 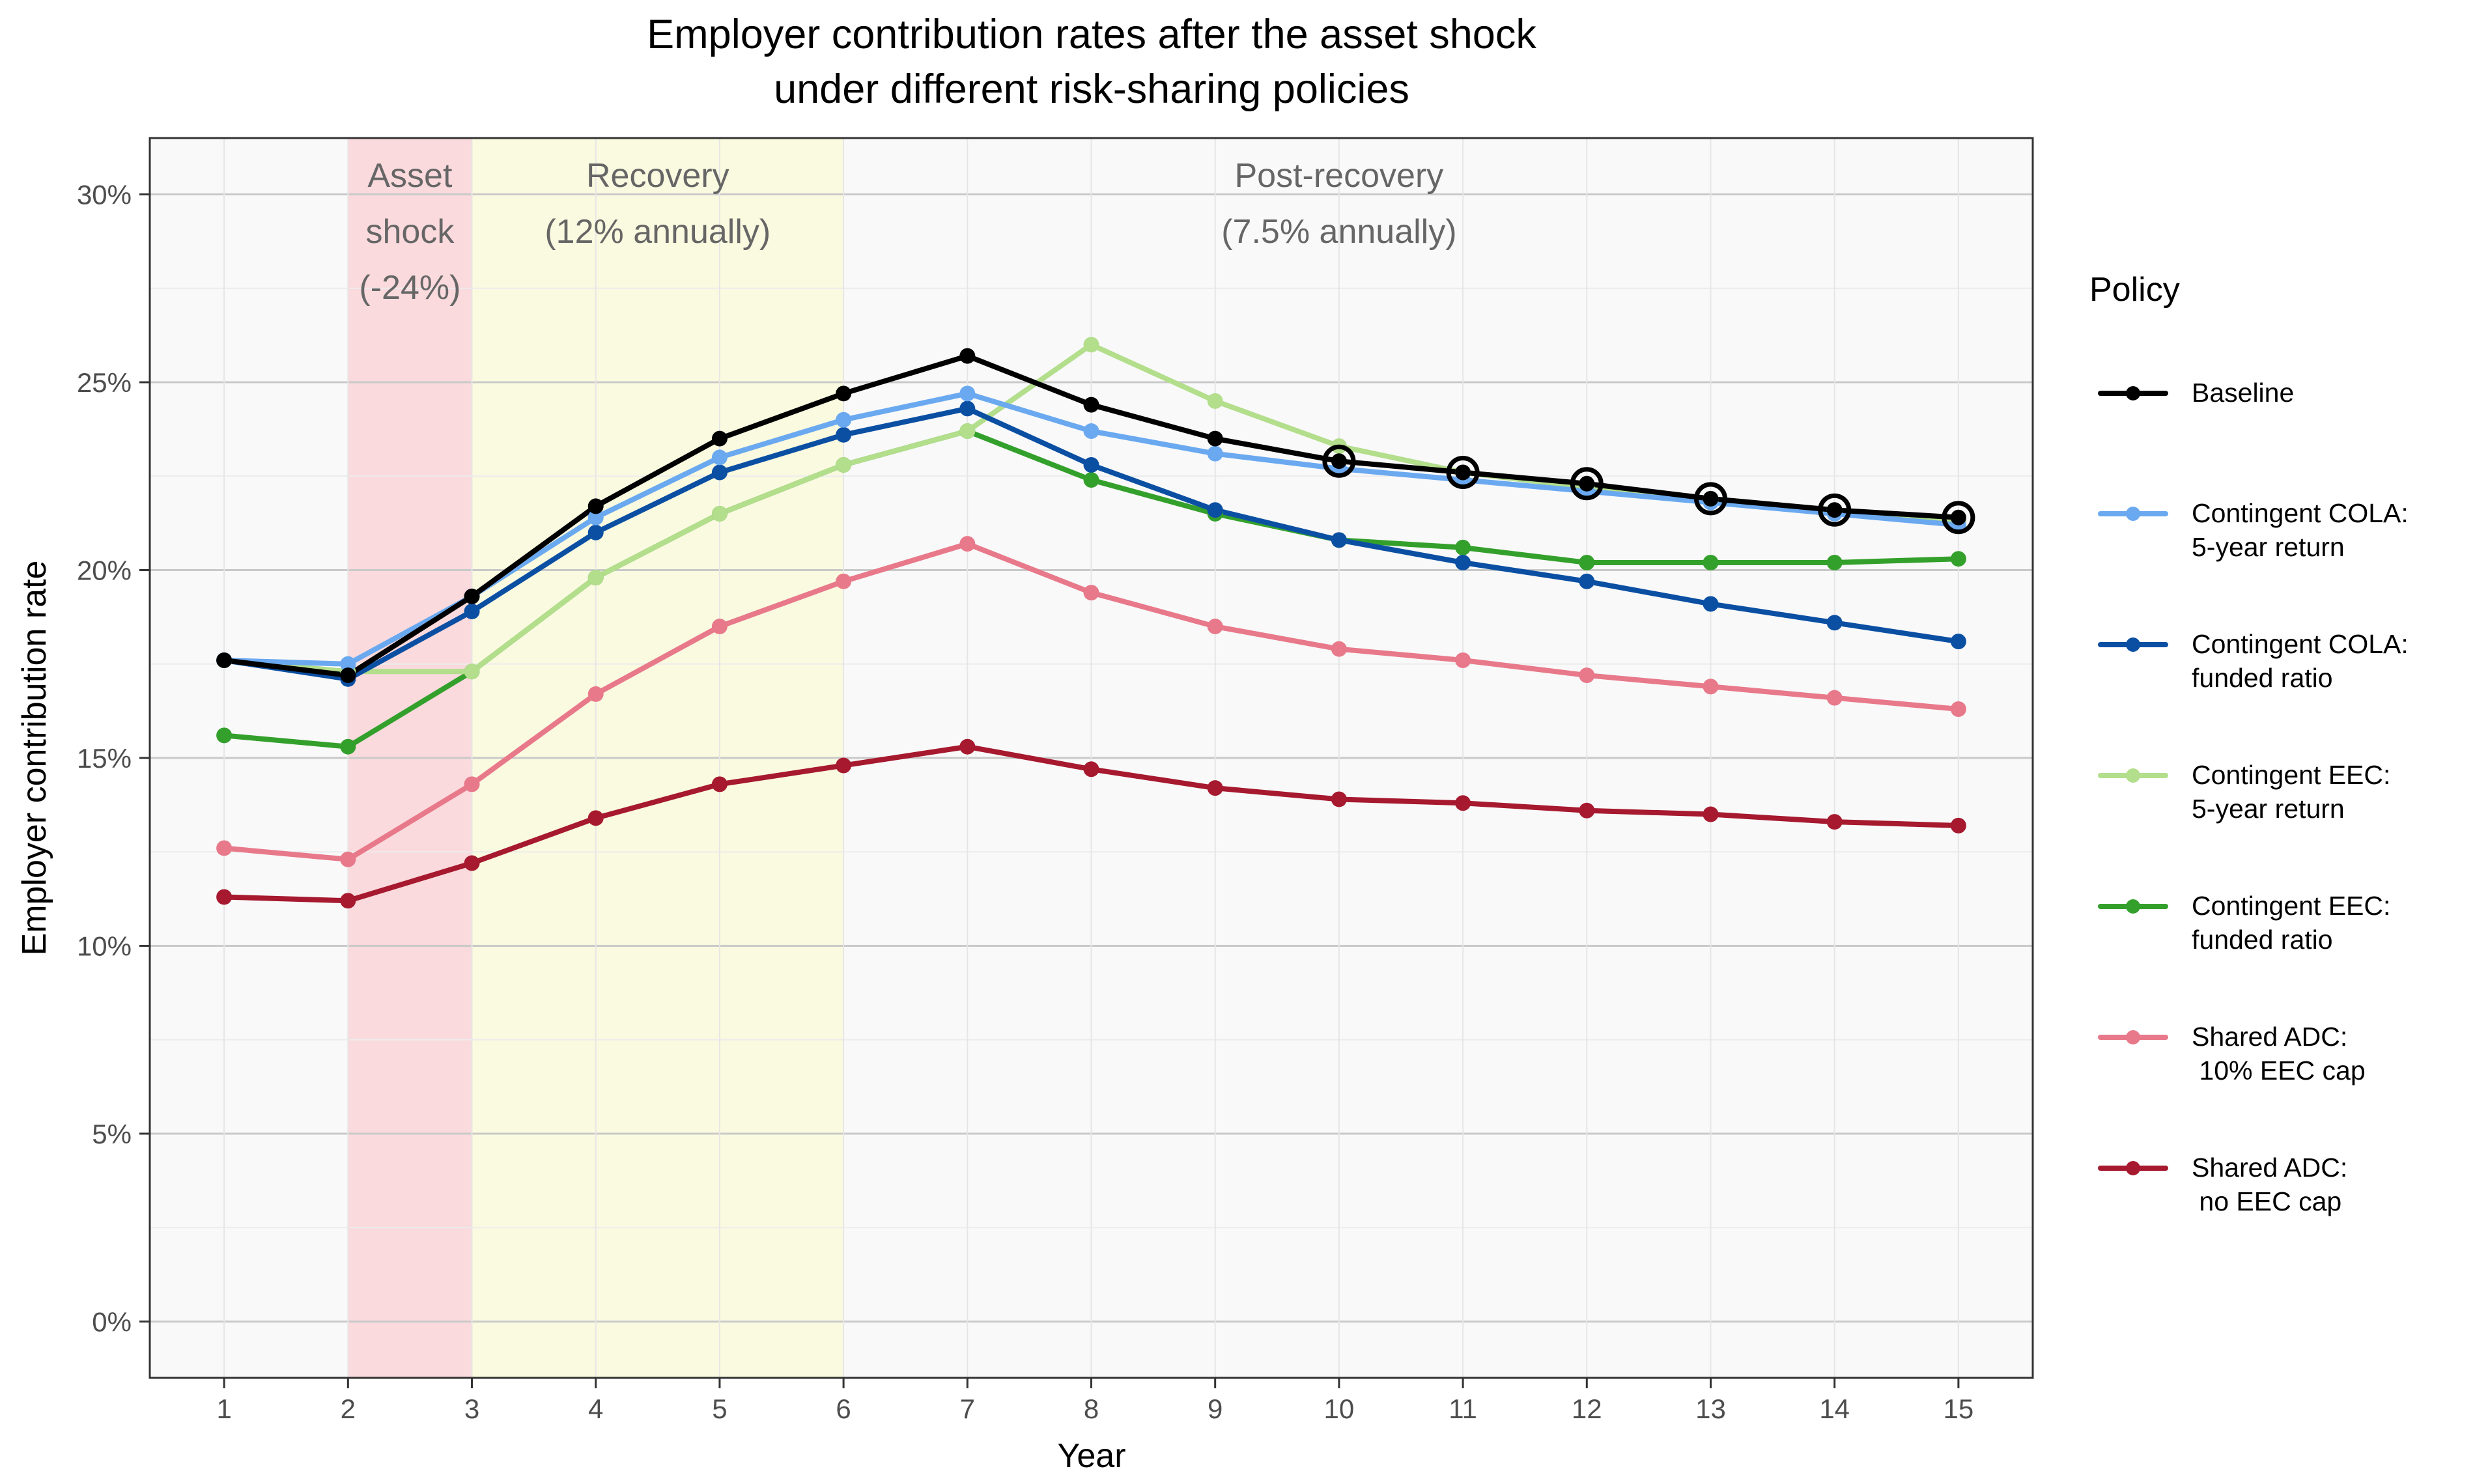 I want to click on x-tick-label: 5, so click(x=719, y=1409).